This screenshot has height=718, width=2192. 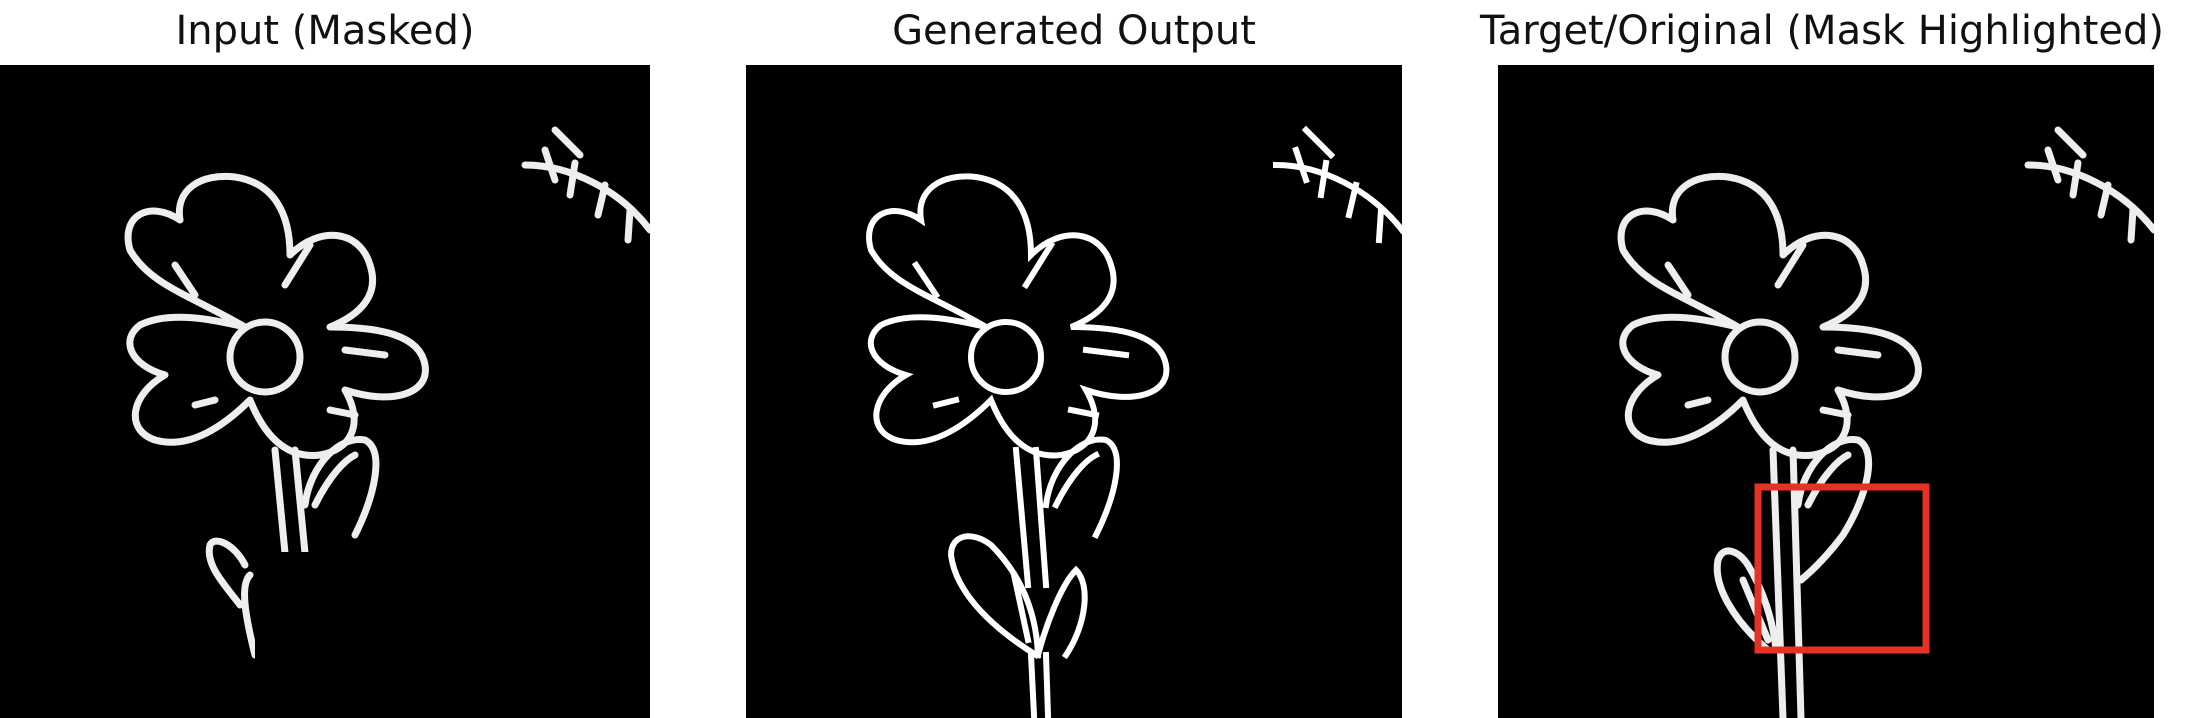 What do you see at coordinates (325, 31) in the screenshot?
I see `panel-title-input: Input (Masked)` at bounding box center [325, 31].